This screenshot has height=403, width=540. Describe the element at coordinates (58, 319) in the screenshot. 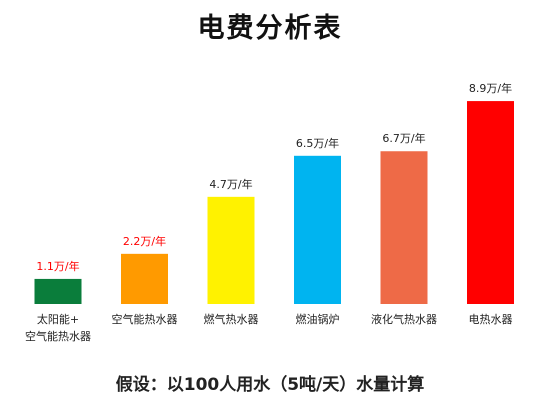

I see `category-label: 太阳能+` at that location.